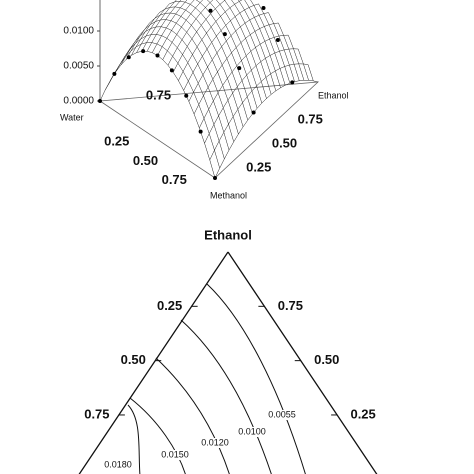 This screenshot has width=474, height=474. What do you see at coordinates (169, 305) in the screenshot?
I see `left-tick-label: 0.25` at bounding box center [169, 305].